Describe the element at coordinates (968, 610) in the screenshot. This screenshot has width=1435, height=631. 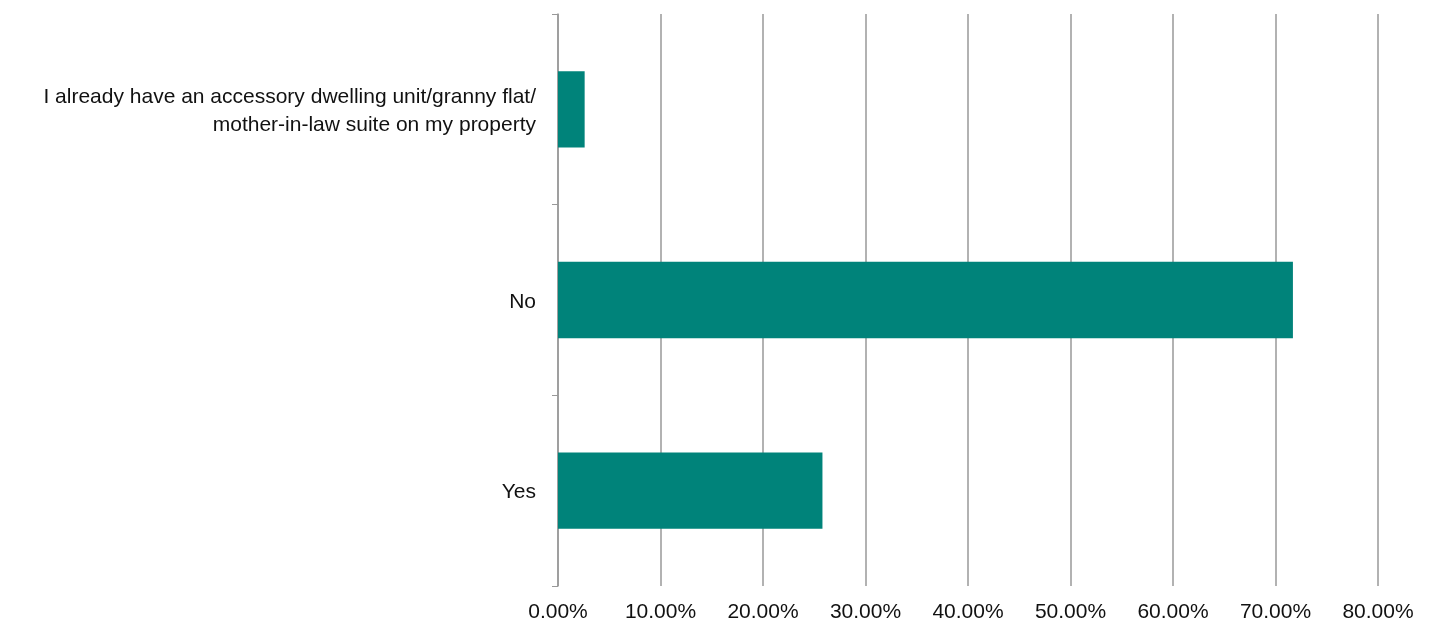
I see `x-tick-label: 40.00%` at that location.